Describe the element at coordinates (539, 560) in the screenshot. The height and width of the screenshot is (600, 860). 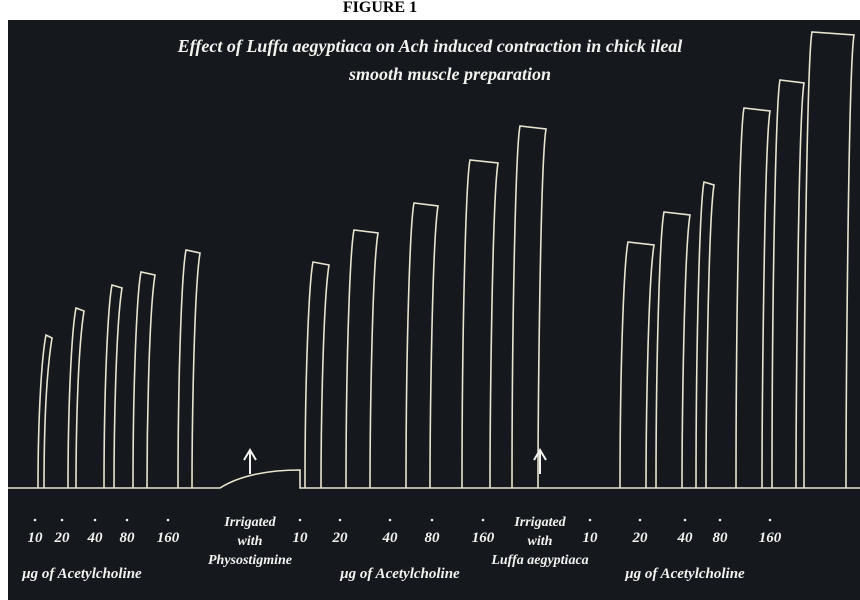
I see `annotation-line: Luffa aegyptiaca` at that location.